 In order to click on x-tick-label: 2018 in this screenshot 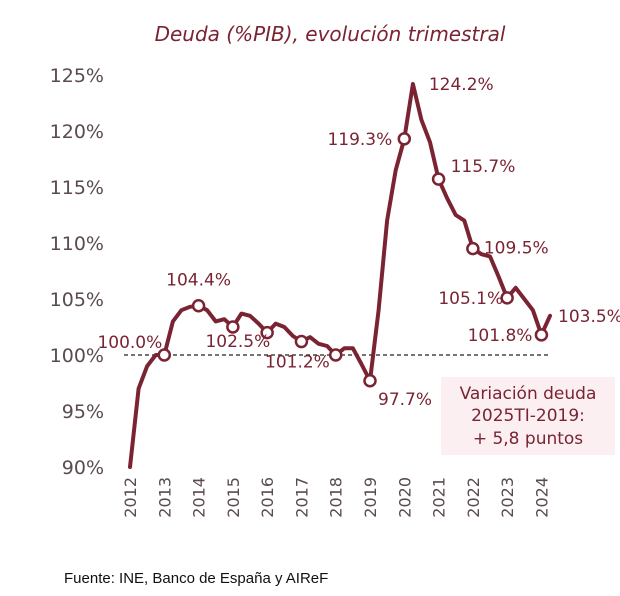, I will do `click(336, 497)`.